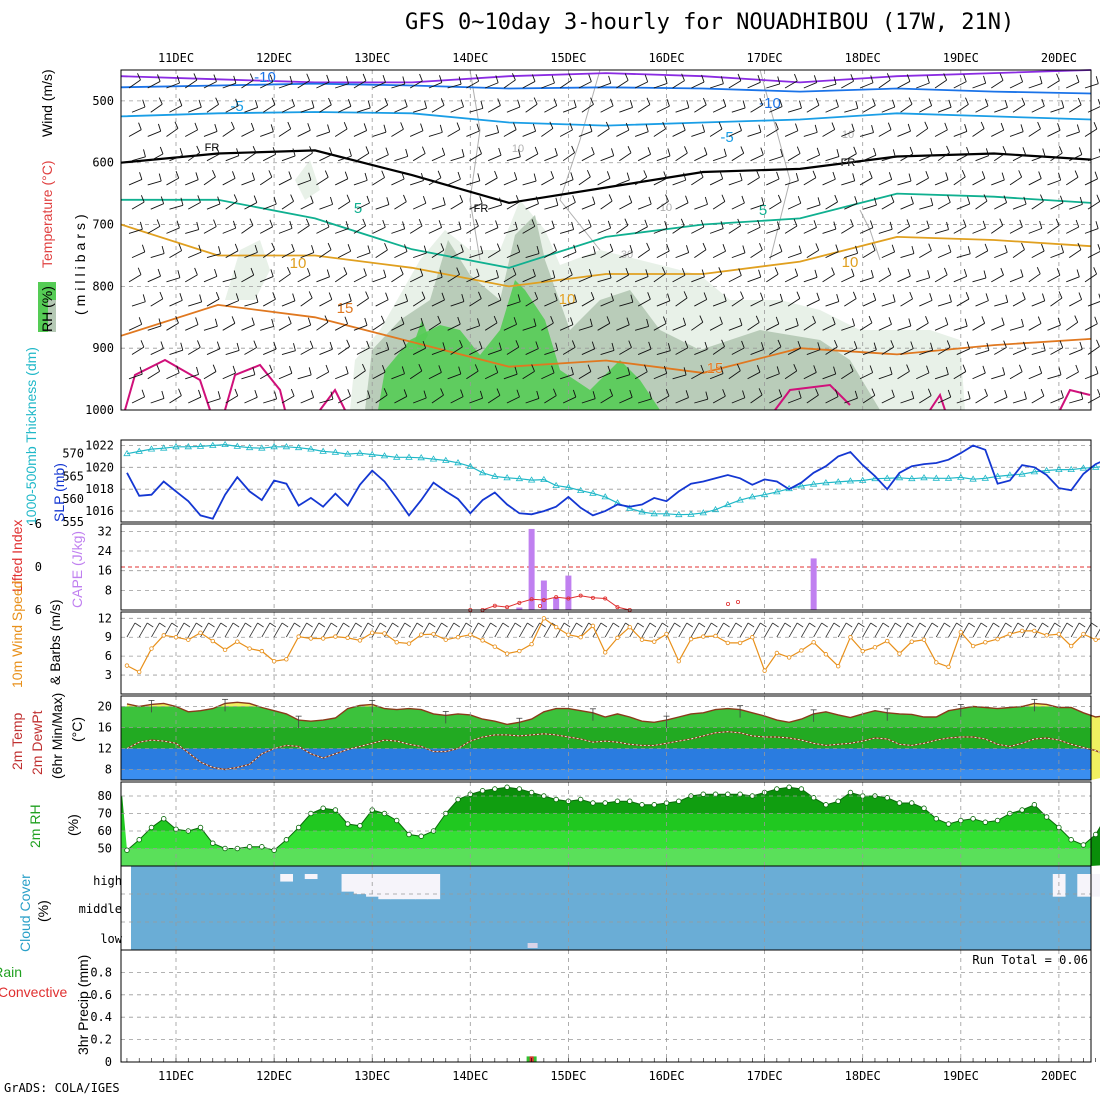  What do you see at coordinates (108, 590) in the screenshot?
I see `y-tick-cape: 8` at bounding box center [108, 590].